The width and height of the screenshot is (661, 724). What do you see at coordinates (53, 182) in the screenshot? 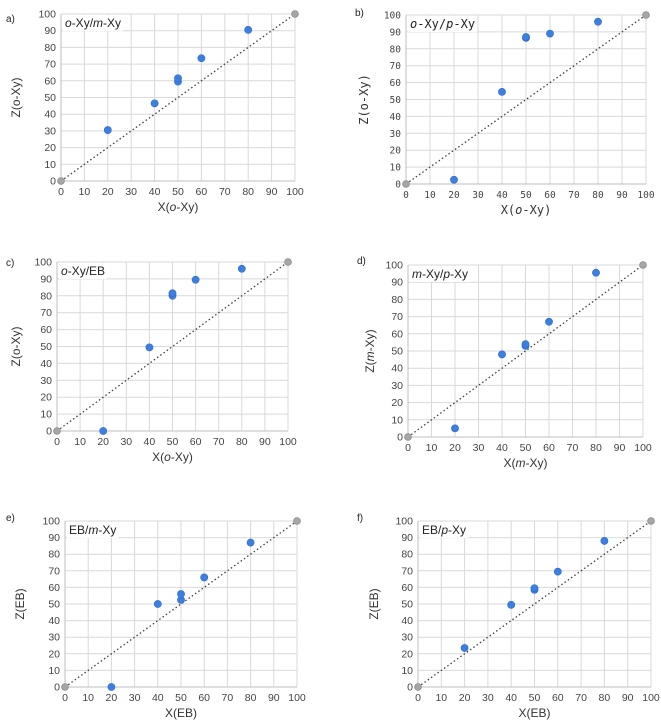
I see `y-tick-label: 0` at bounding box center [53, 182].